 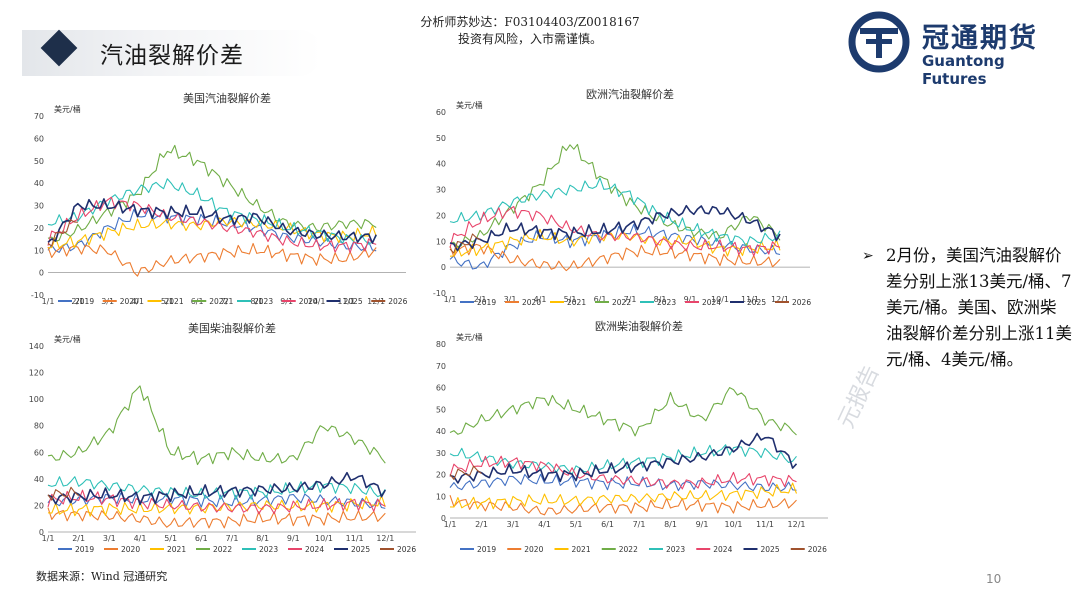 I want to click on legend-label-2023: 2023, so click(x=675, y=549).